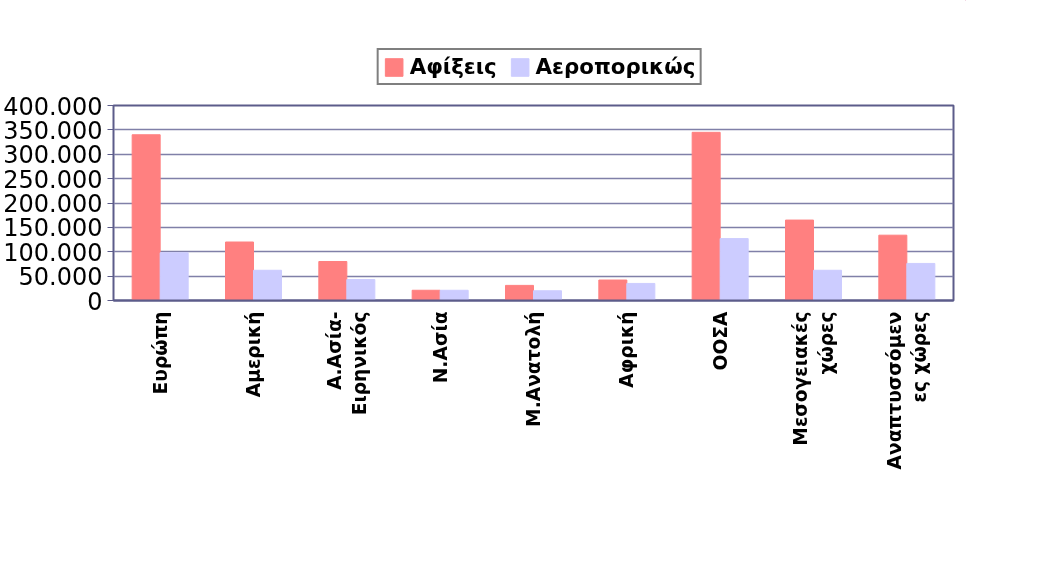 The width and height of the screenshot is (1037, 567). Describe the element at coordinates (346, 363) in the screenshot. I see `x-tick-label: Α.Ασία- Ειρηνικός` at that location.